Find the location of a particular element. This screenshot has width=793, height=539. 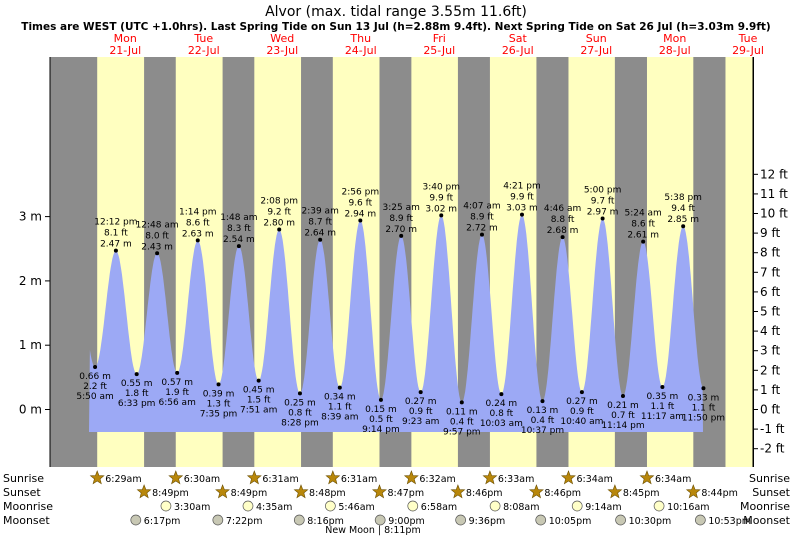

moonrise-row-label-right: Moonrise is located at coordinates (765, 506).